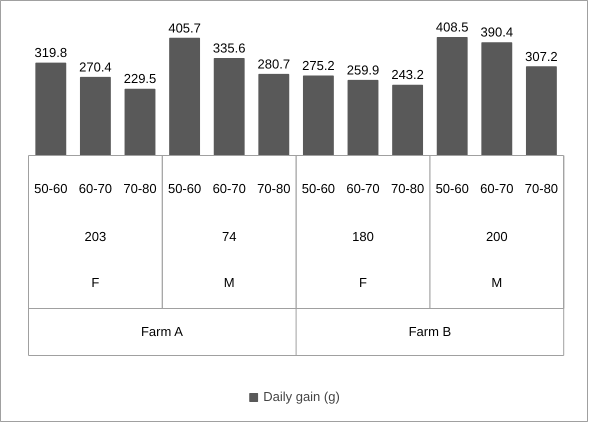 The height and width of the screenshot is (424, 590). Describe the element at coordinates (497, 32) in the screenshot. I see `data-label: 390.4` at that location.